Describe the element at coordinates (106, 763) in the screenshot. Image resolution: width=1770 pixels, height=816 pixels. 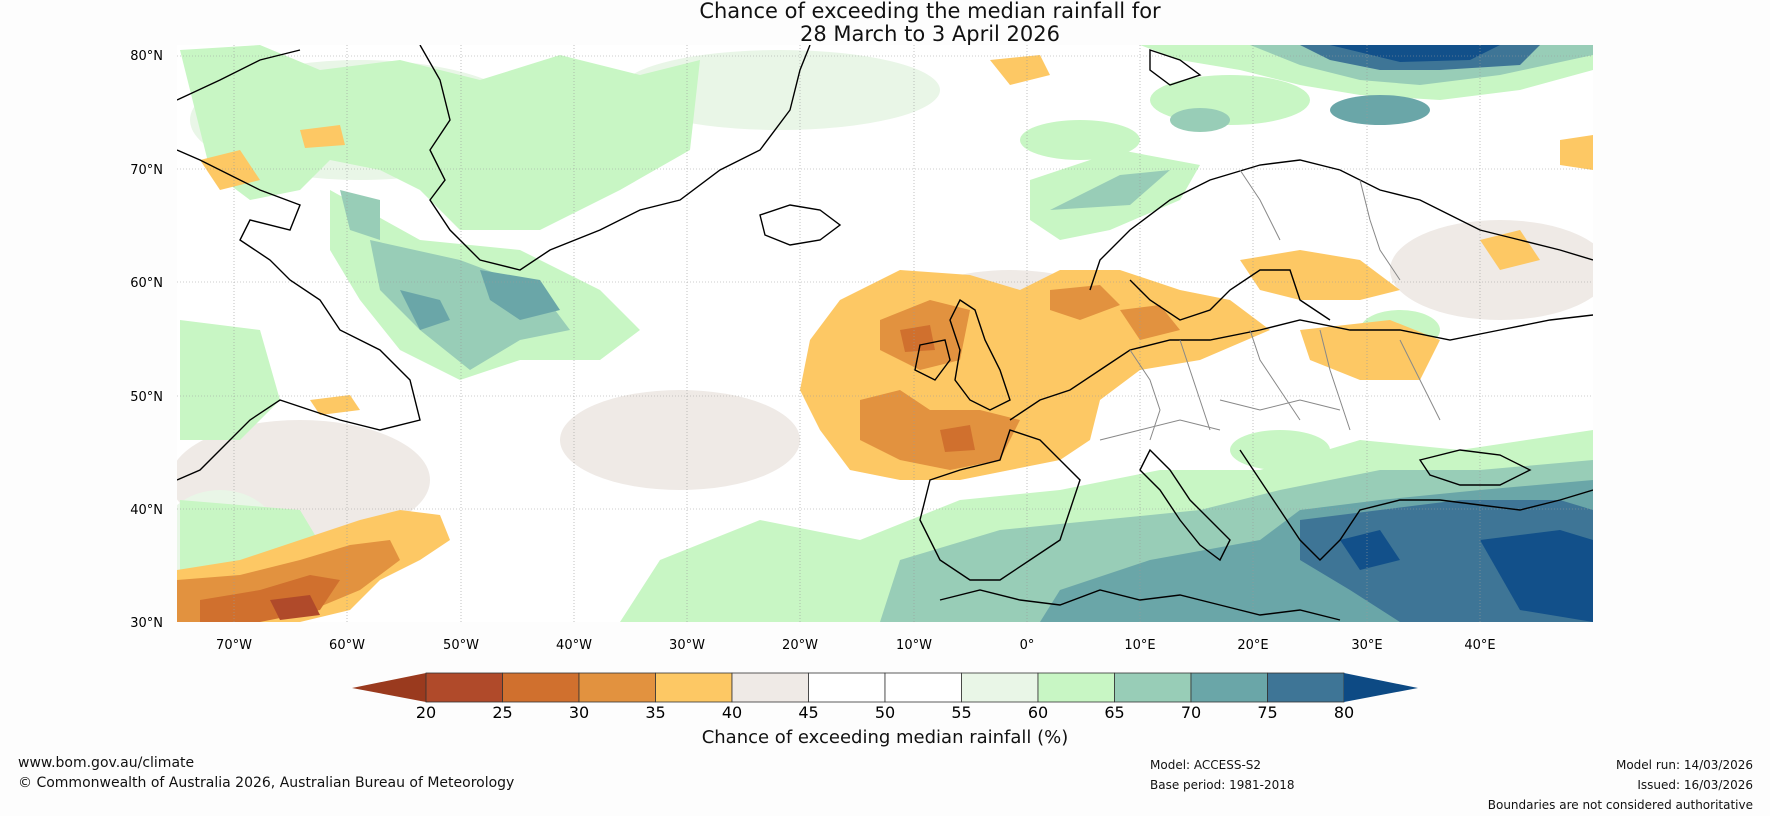
I see `website-link: www.bom.gov.au/climate` at that location.